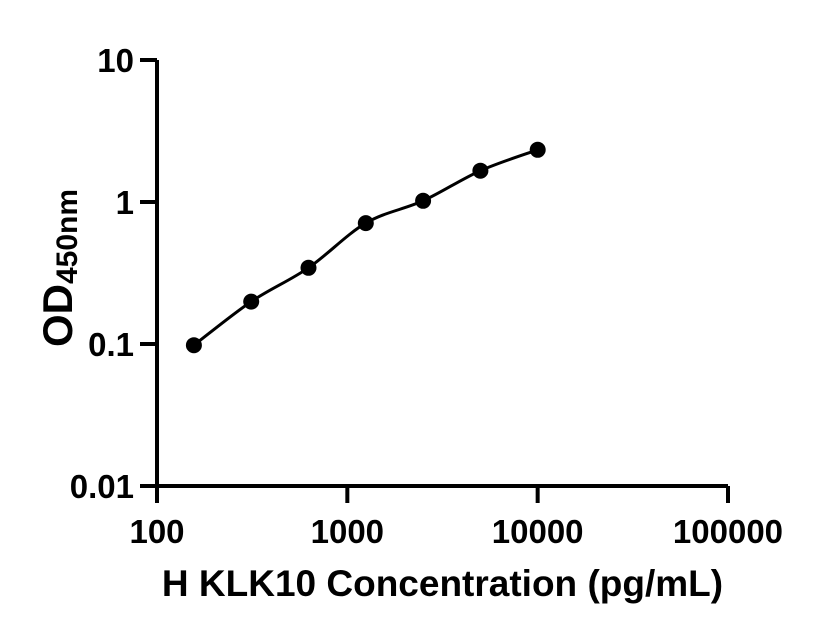 The image size is (816, 640). What do you see at coordinates (347, 531) in the screenshot?
I see `x-tick-label: 1000` at bounding box center [347, 531].